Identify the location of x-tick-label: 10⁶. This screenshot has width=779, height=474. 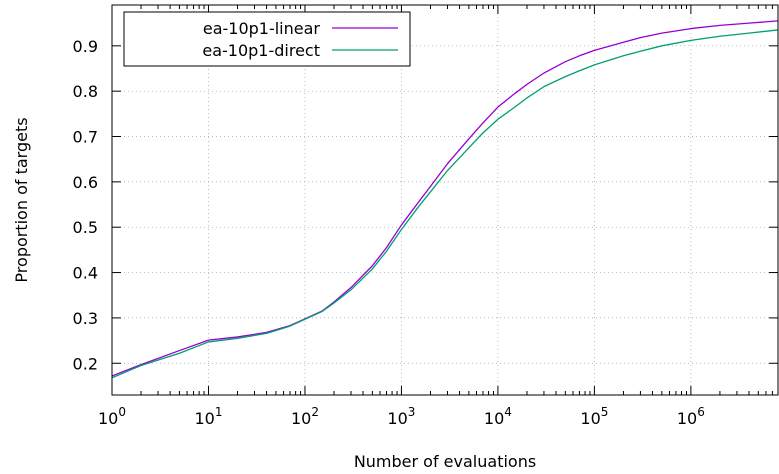
(691, 416).